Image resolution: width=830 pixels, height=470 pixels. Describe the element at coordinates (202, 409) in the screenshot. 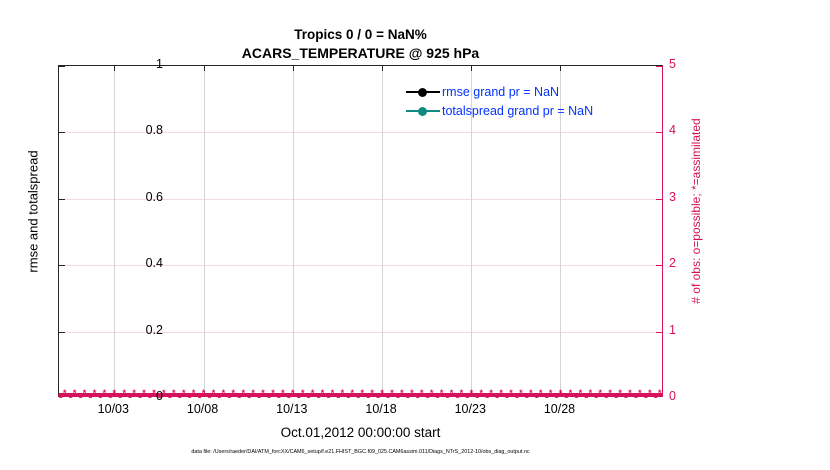

I see `x-ticklabel: 10/08` at that location.